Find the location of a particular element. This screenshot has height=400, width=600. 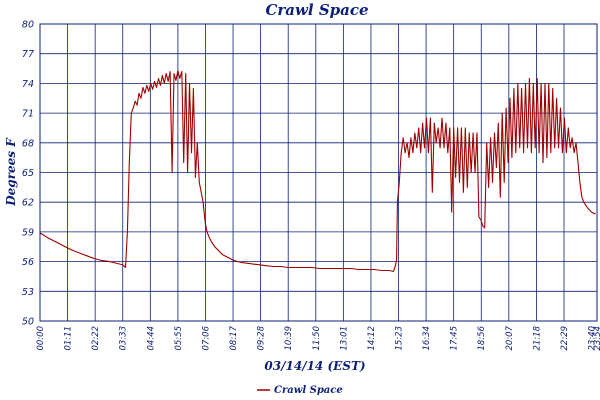

x-tick-label: 21:18 is located at coordinates (537, 337).